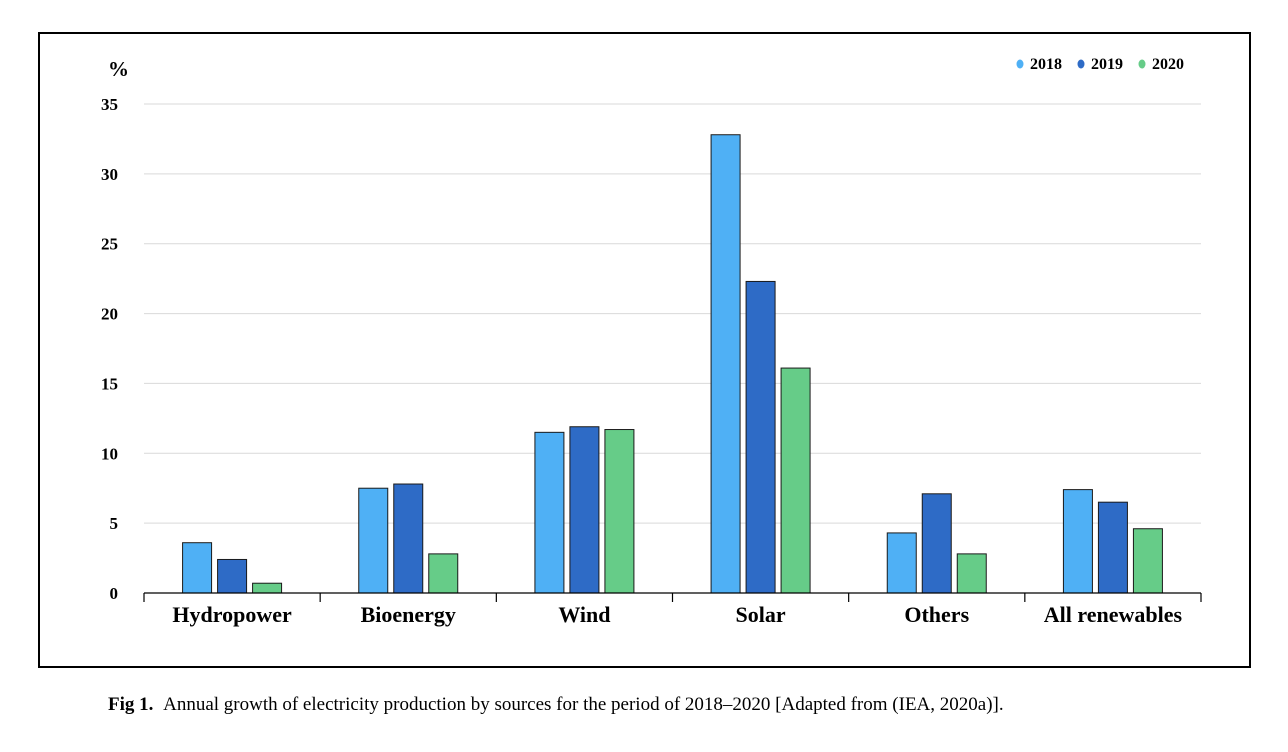  Describe the element at coordinates (373, 540) in the screenshot. I see `bar-2018-bioenergy` at that location.